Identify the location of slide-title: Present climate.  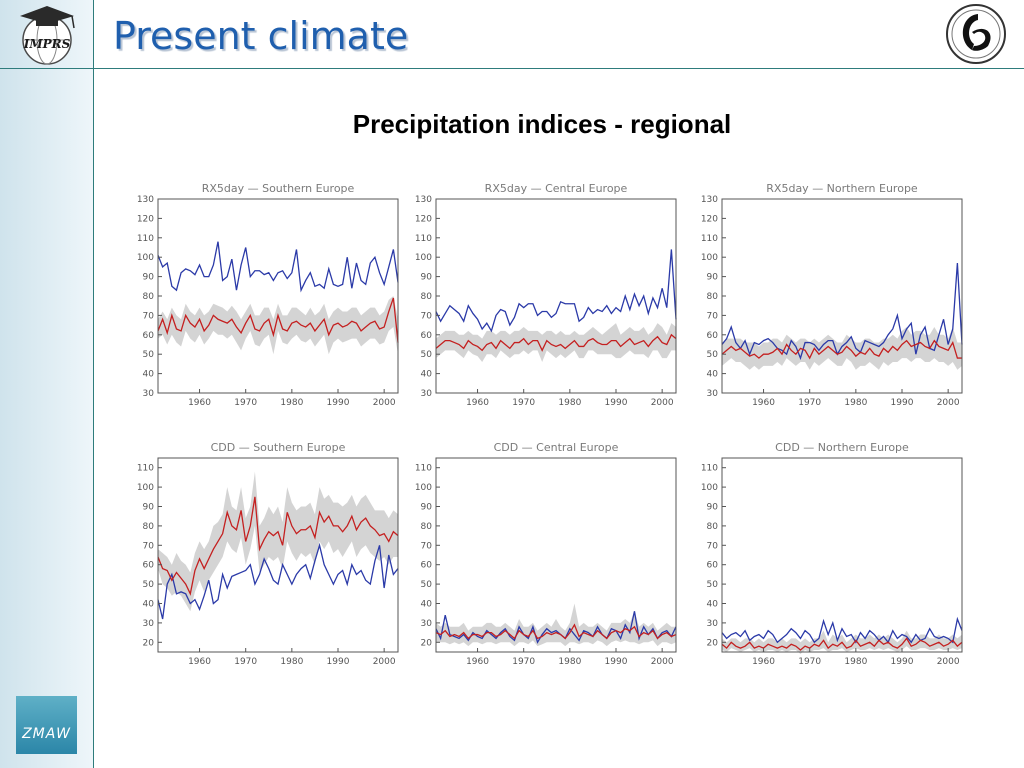
(261, 36).